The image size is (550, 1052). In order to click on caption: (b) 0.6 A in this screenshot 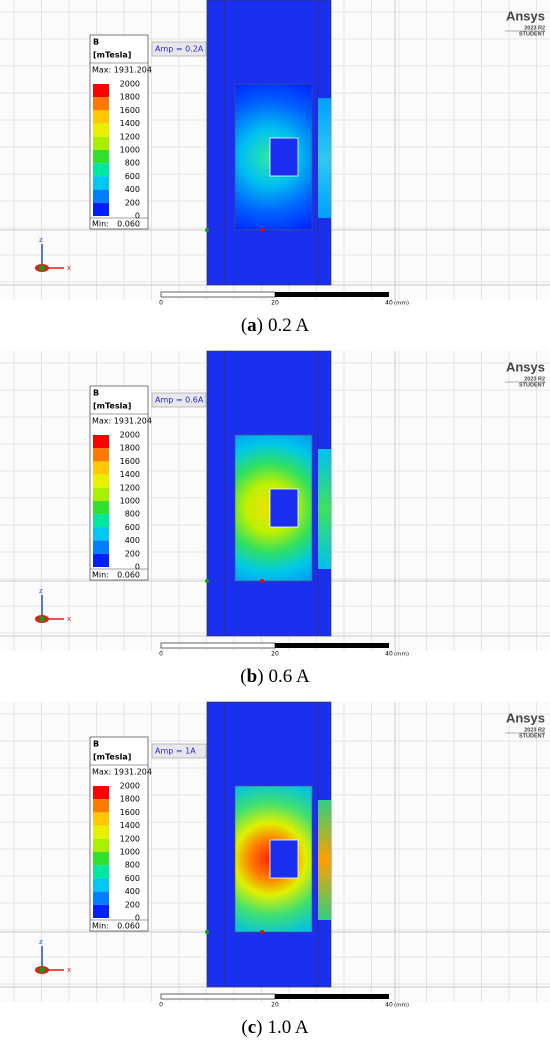, I will do `click(275, 676)`.